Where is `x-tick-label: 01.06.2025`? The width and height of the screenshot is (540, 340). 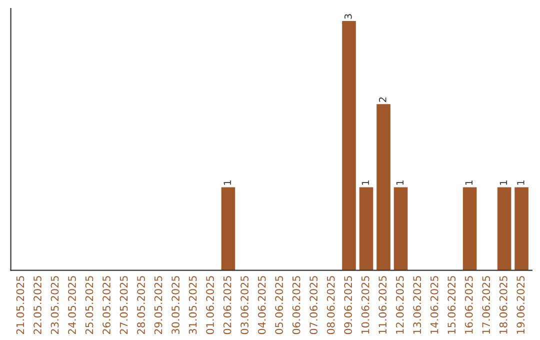 x-tick-label: 01.06.2025 is located at coordinates (210, 305).